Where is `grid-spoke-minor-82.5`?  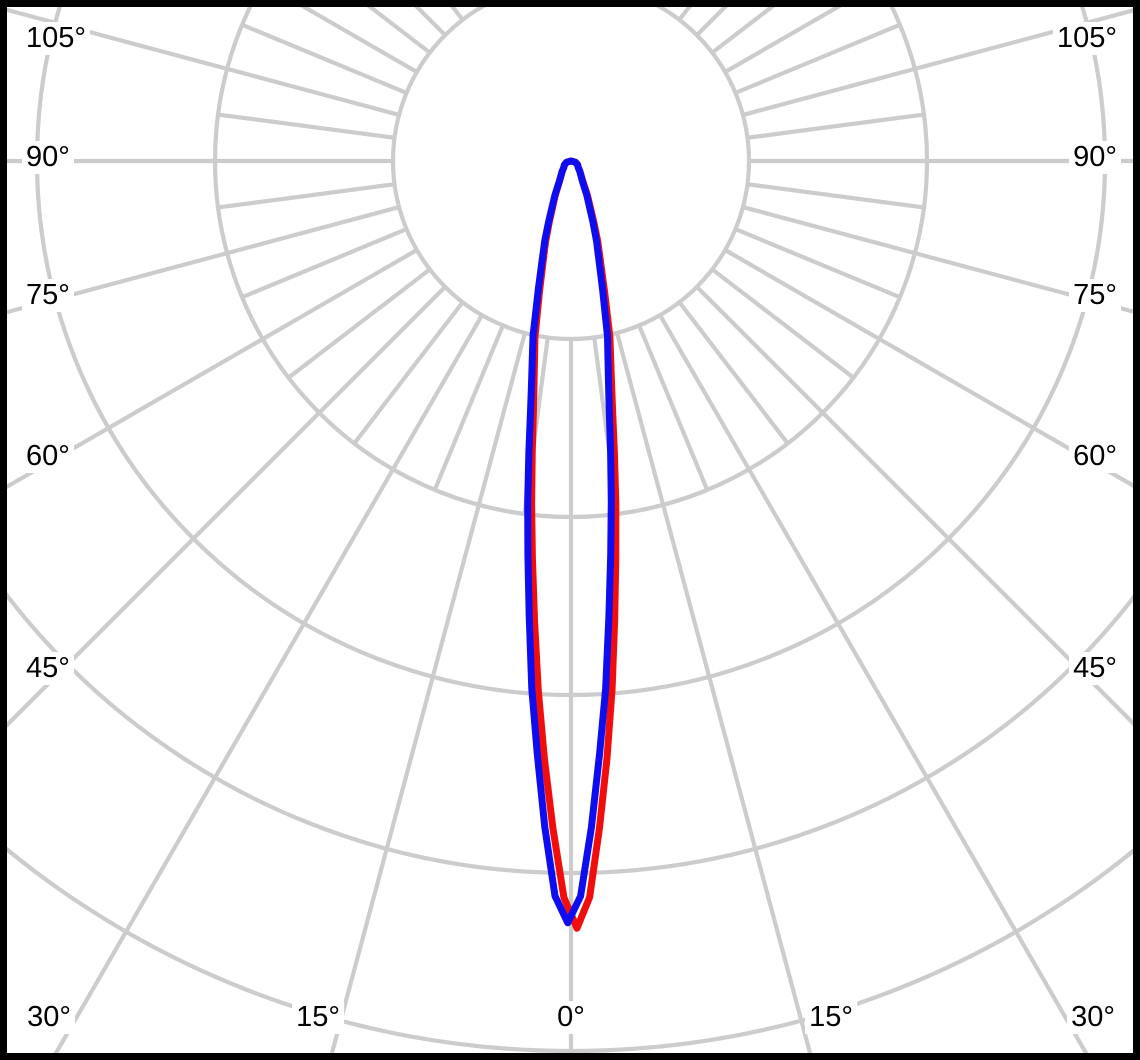 grid-spoke-minor-82.5 is located at coordinates (836, 196).